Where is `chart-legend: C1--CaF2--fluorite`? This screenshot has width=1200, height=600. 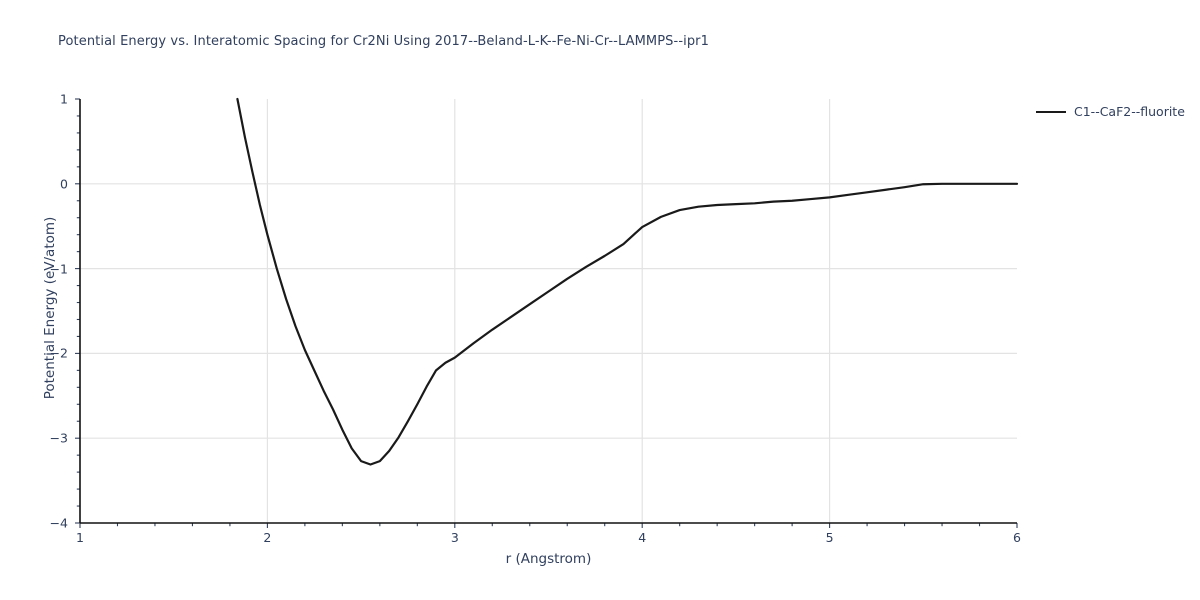 chart-legend: C1--CaF2--fluorite is located at coordinates (1110, 111).